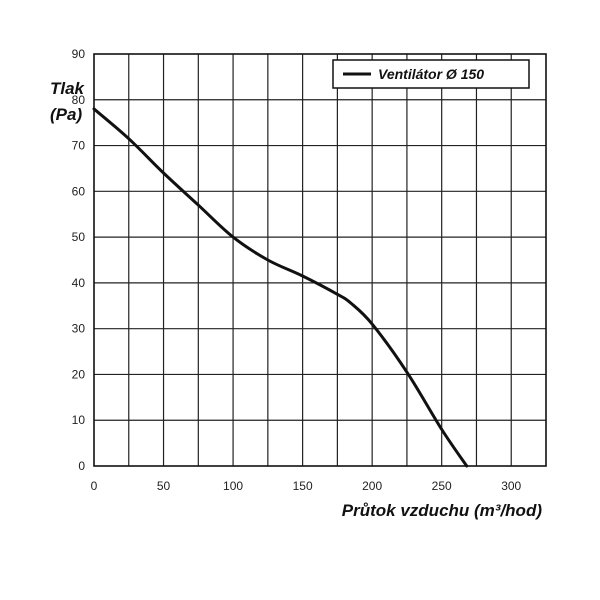 This screenshot has height=600, width=600. I want to click on y-tick-label: 50, so click(79, 237).